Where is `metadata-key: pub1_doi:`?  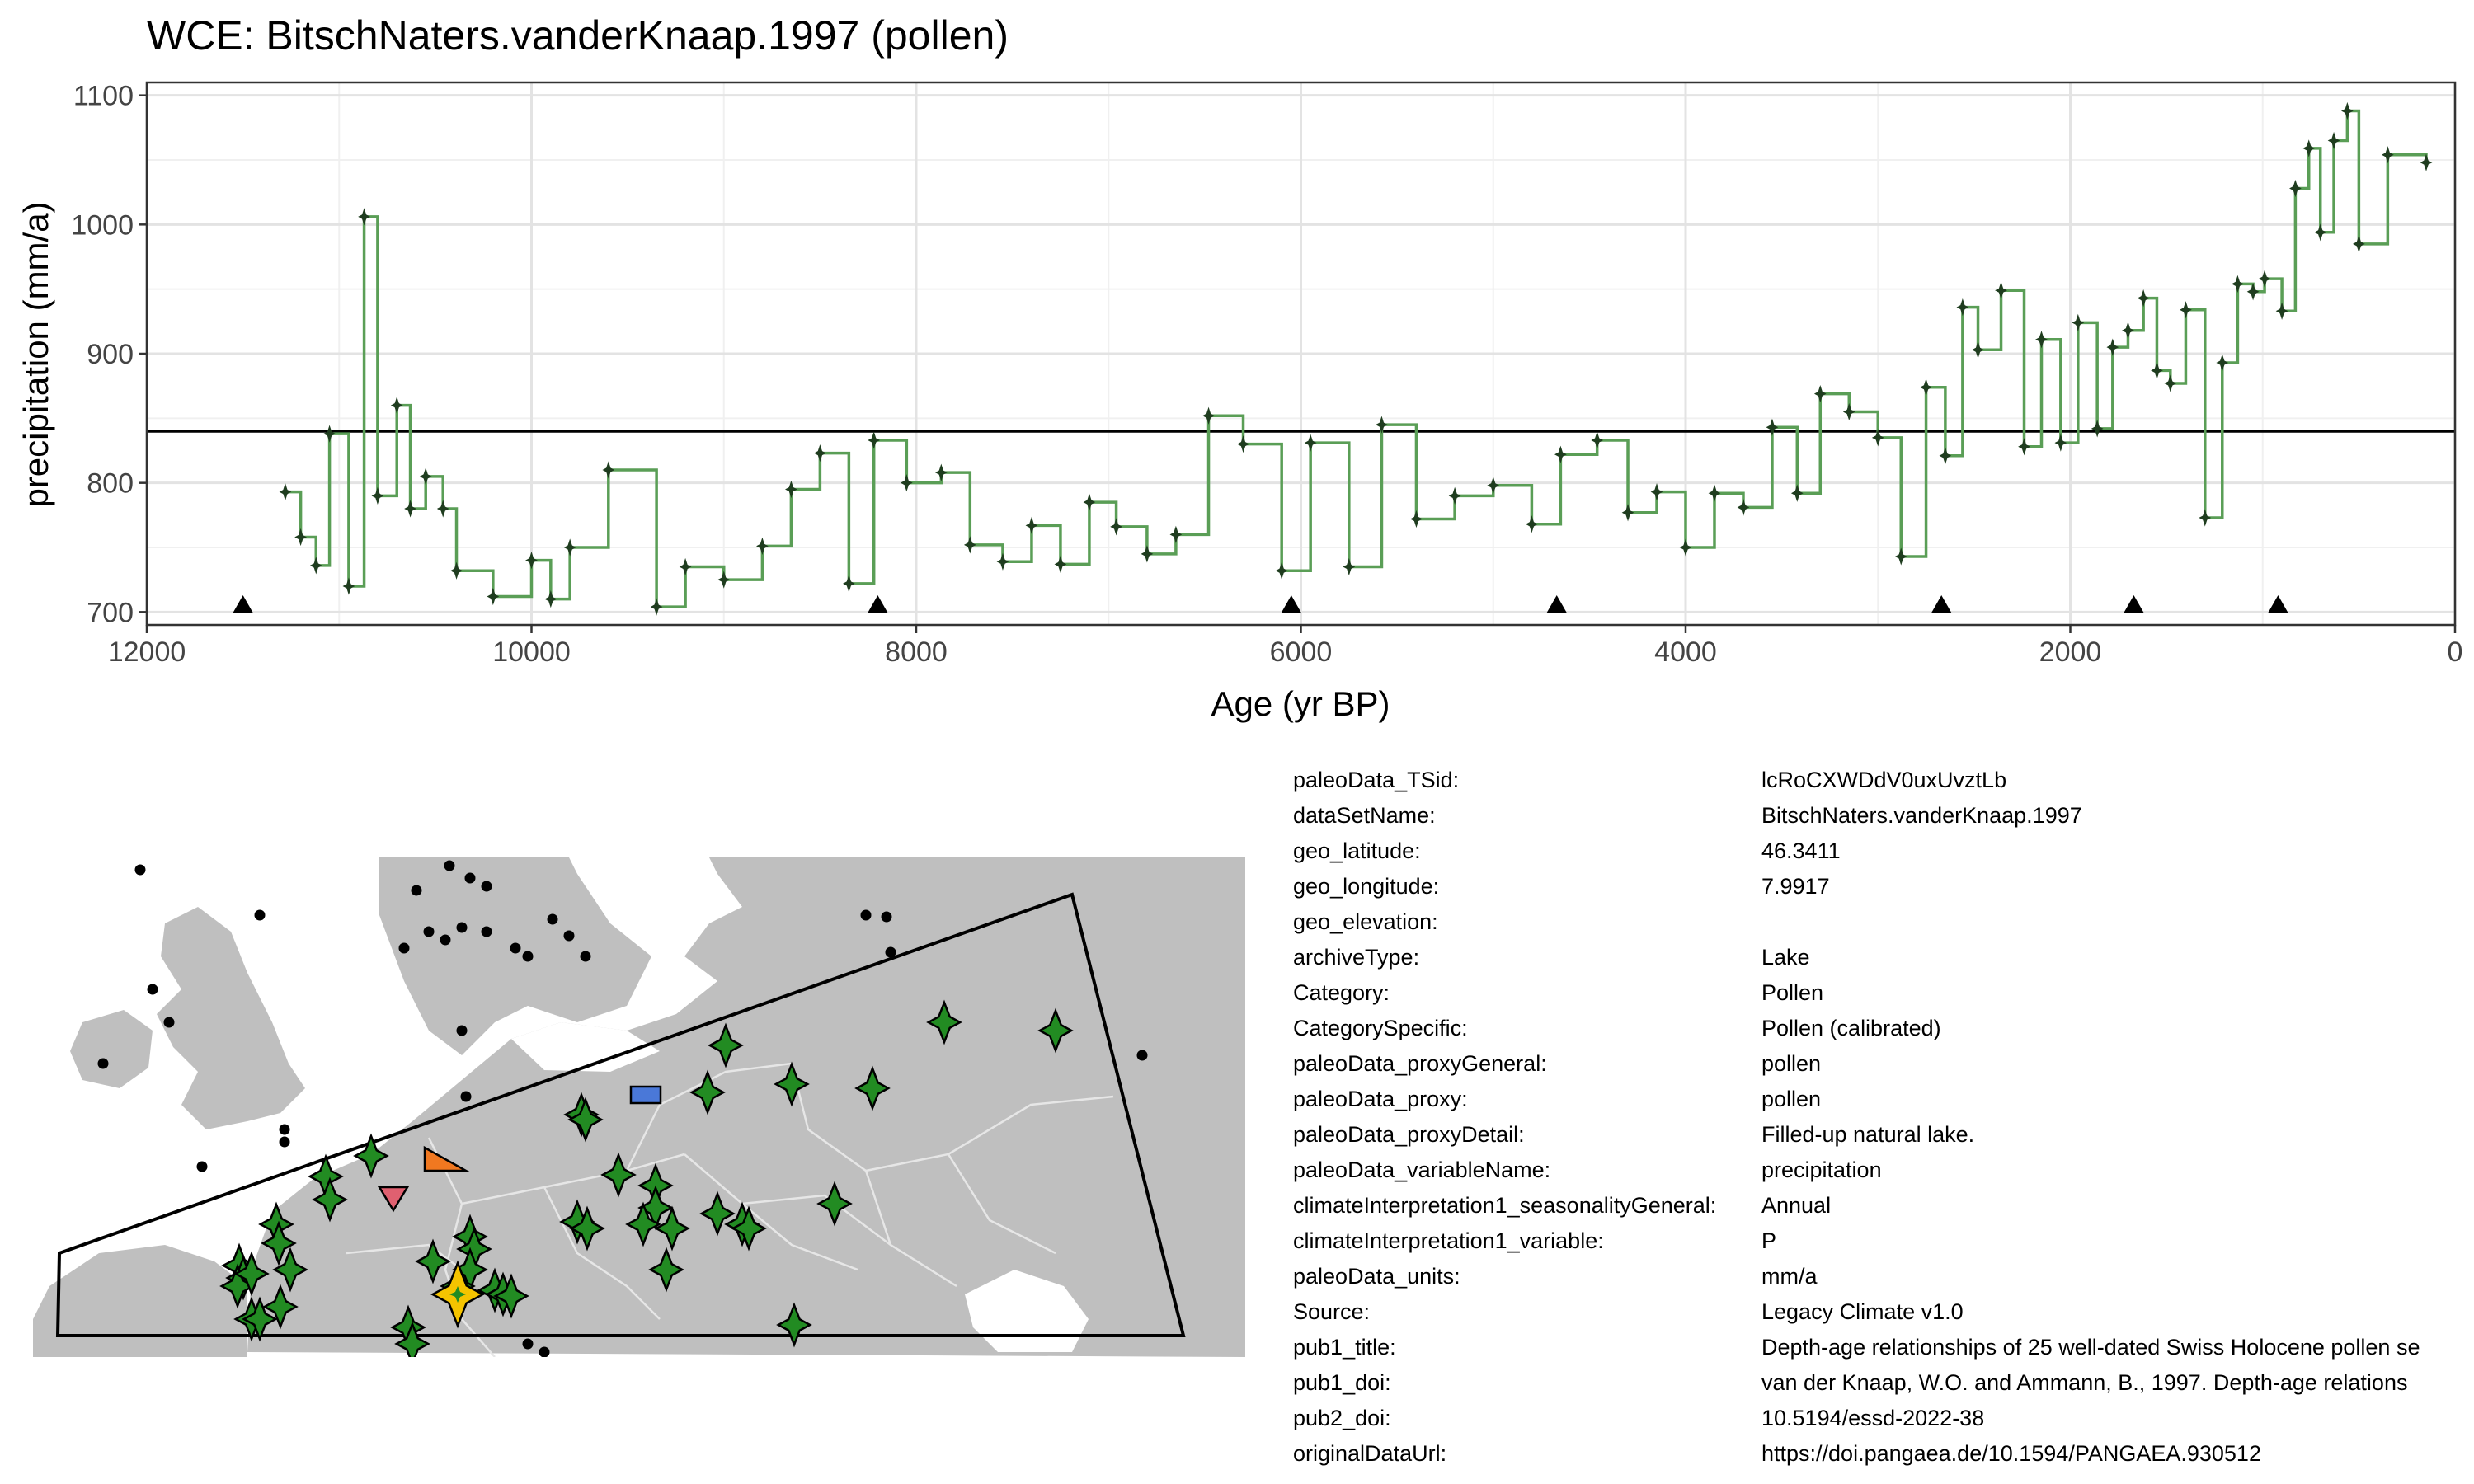 metadata-key: pub1_doi: is located at coordinates (1342, 1382).